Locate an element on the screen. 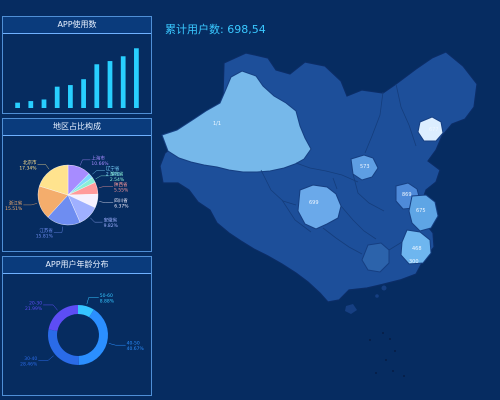 Image resolution: width=500 pixels, height=400 pixels. app-usage-title: APP使用数 is located at coordinates (77, 25).